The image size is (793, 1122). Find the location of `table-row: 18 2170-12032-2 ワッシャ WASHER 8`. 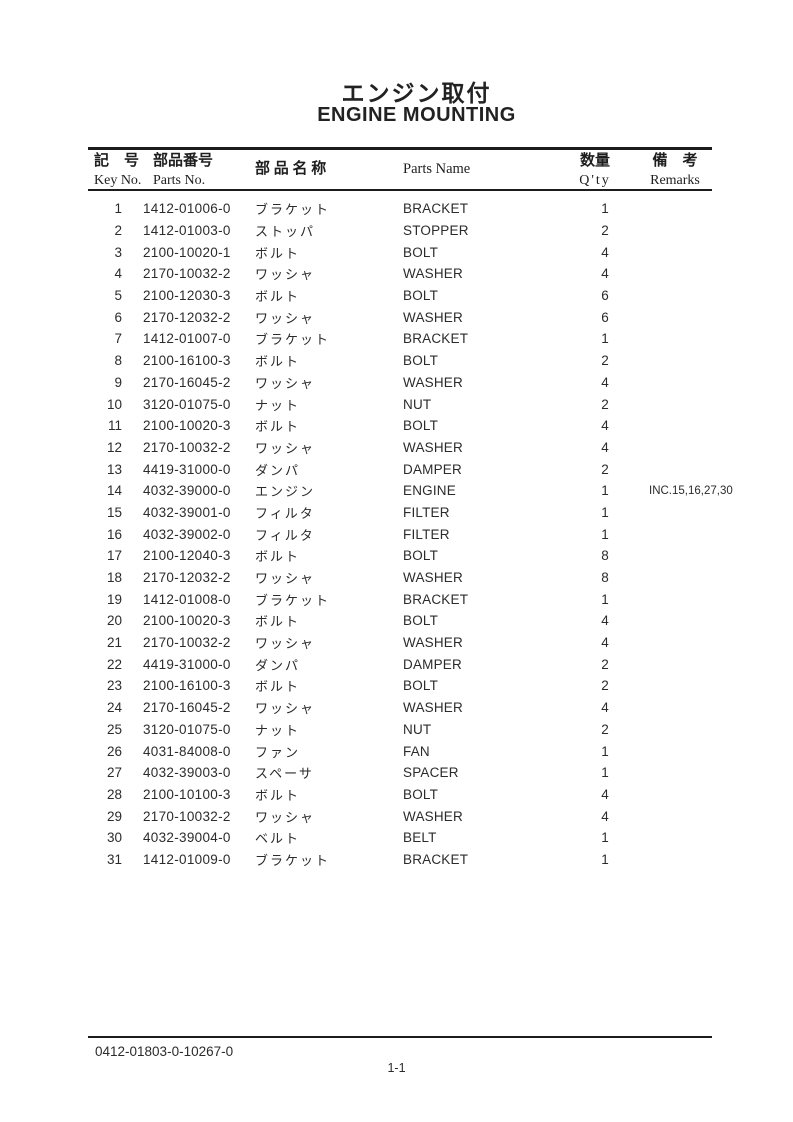

table-row: 18 2170-12032-2 ワッシャ WASHER 8 is located at coordinates (400, 578).